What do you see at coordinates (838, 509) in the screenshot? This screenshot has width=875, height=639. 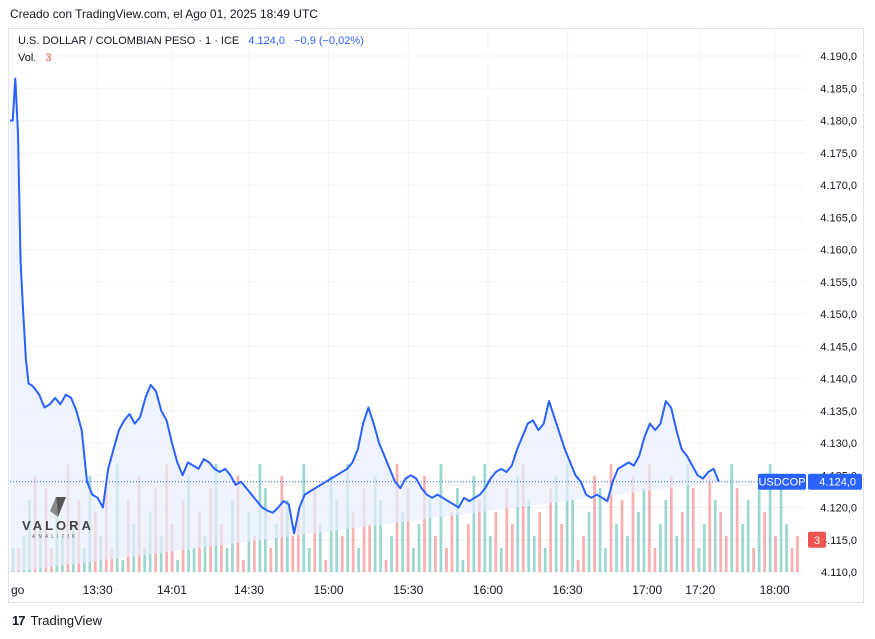 I see `y-tick-label: 4.120,0` at bounding box center [838, 509].